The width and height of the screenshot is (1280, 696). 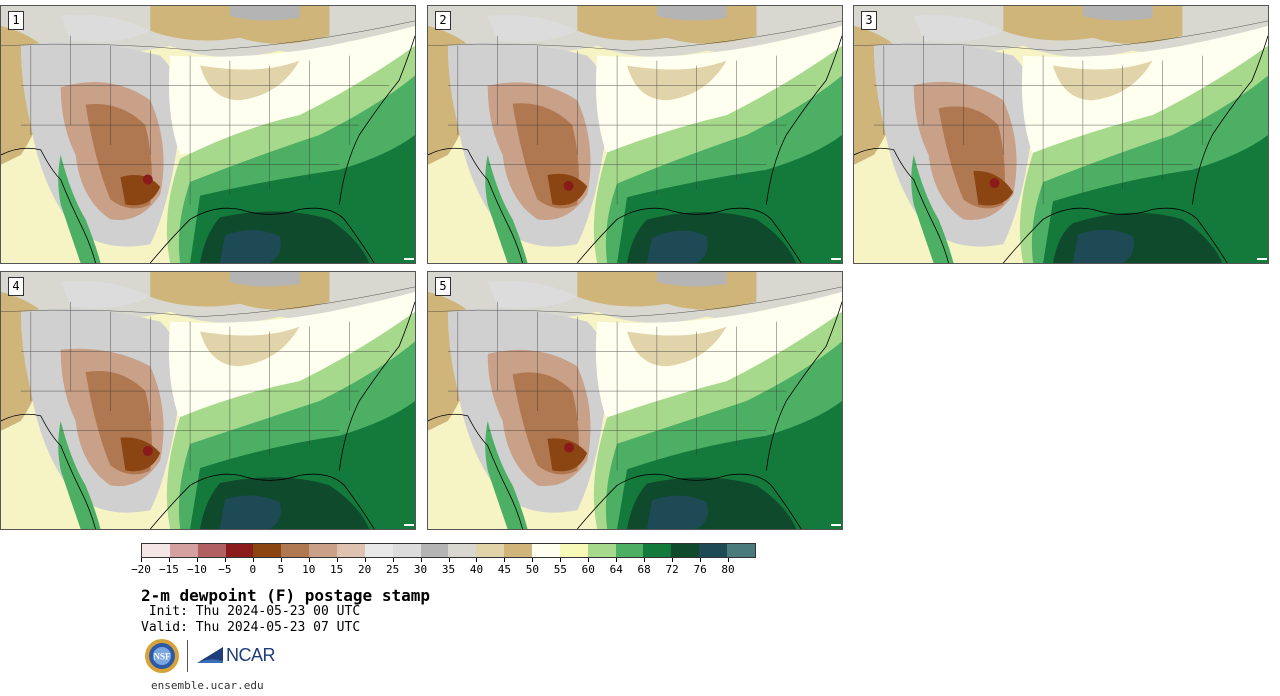 What do you see at coordinates (443, 286) in the screenshot?
I see `panel-member-label: 5` at bounding box center [443, 286].